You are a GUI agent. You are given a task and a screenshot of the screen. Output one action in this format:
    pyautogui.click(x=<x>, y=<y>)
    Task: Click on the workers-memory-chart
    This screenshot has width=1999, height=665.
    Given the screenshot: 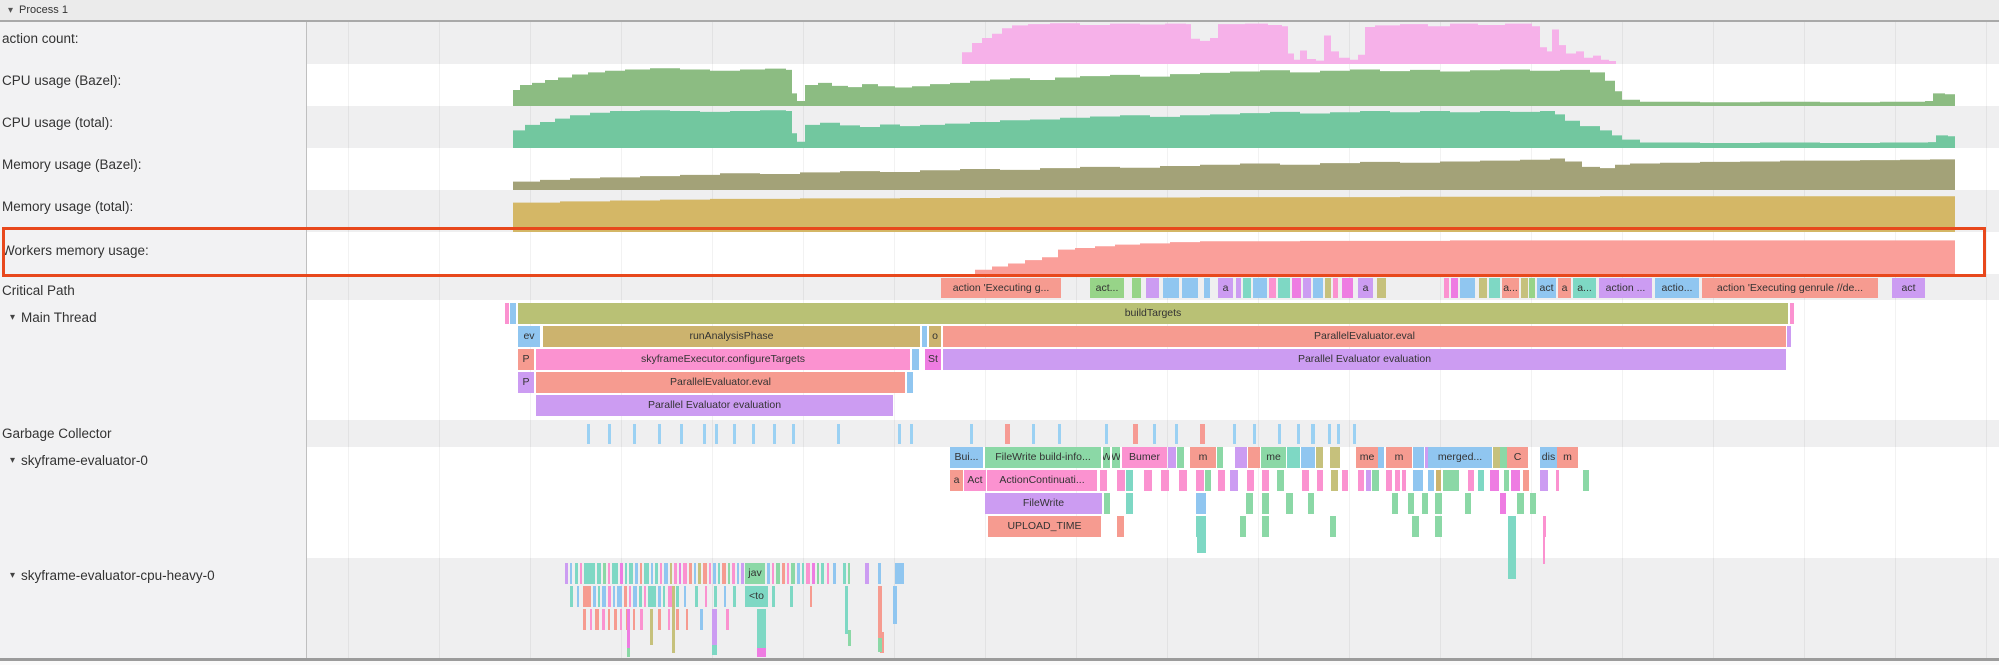 What is the action you would take?
    pyautogui.click(x=1153, y=253)
    